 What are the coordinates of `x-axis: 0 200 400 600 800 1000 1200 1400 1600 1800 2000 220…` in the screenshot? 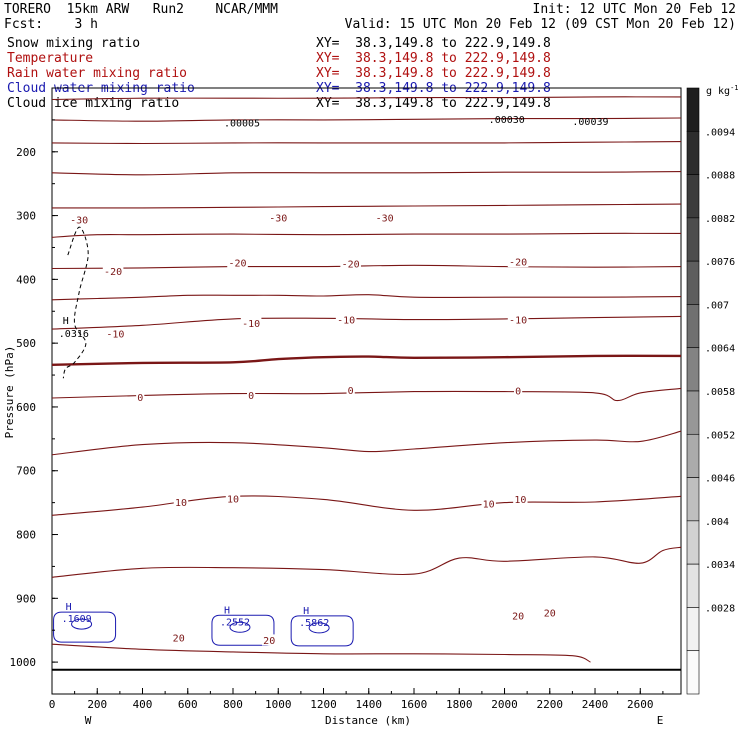 It's located at (356, 699).